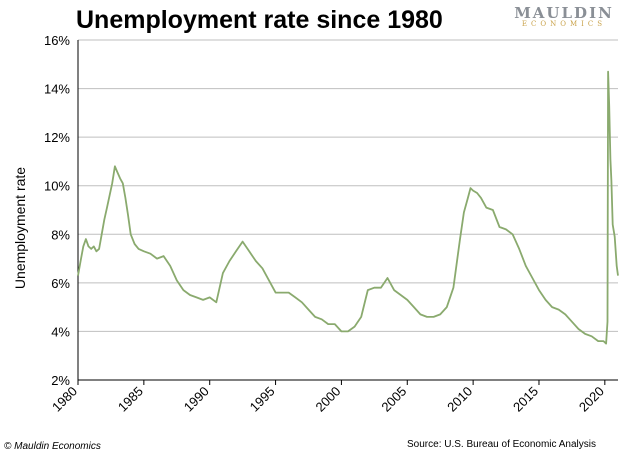 This screenshot has width=630, height=458. I want to click on y-tick-label: 8%, so click(60, 234).